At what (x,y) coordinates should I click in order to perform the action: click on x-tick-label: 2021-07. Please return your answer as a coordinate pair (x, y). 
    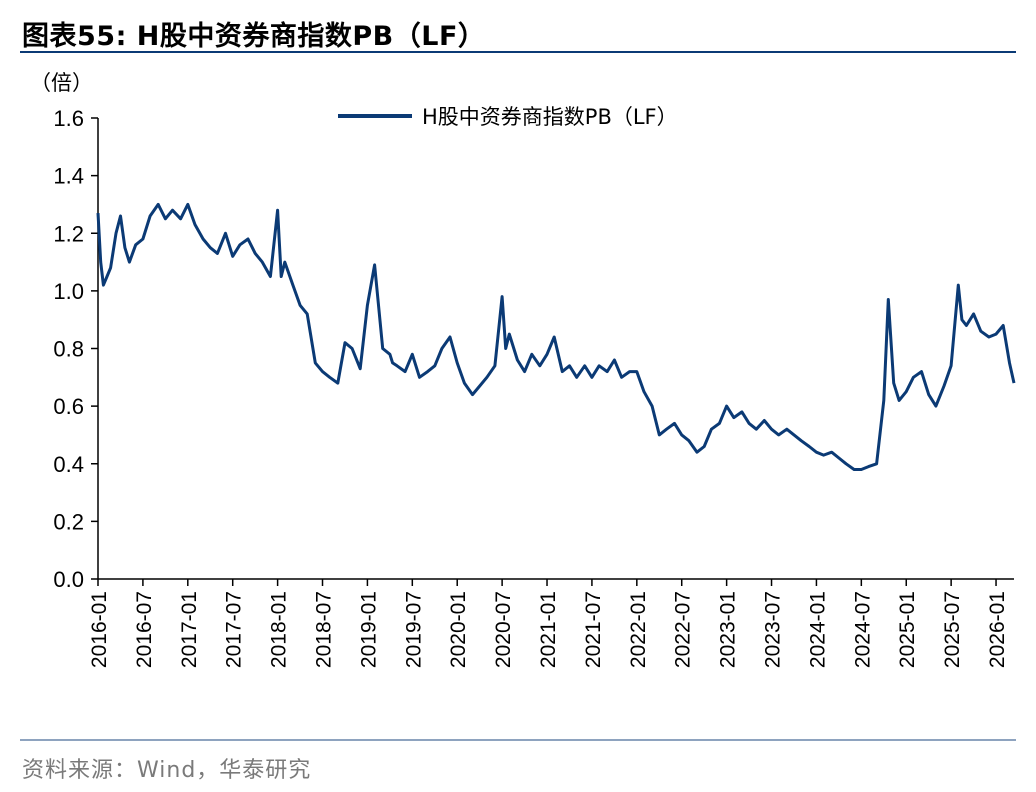
    Looking at the image, I should click on (593, 629).